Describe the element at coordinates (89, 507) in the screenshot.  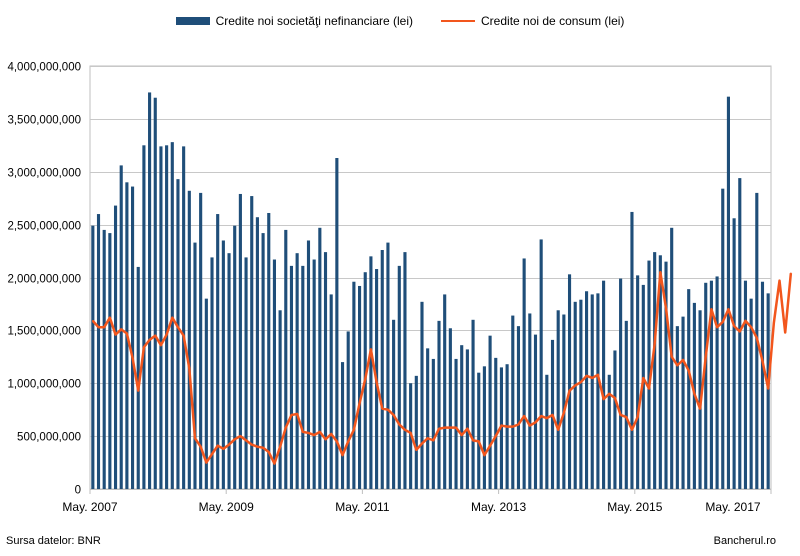
I see `x-tick-label: May. 2007` at that location.